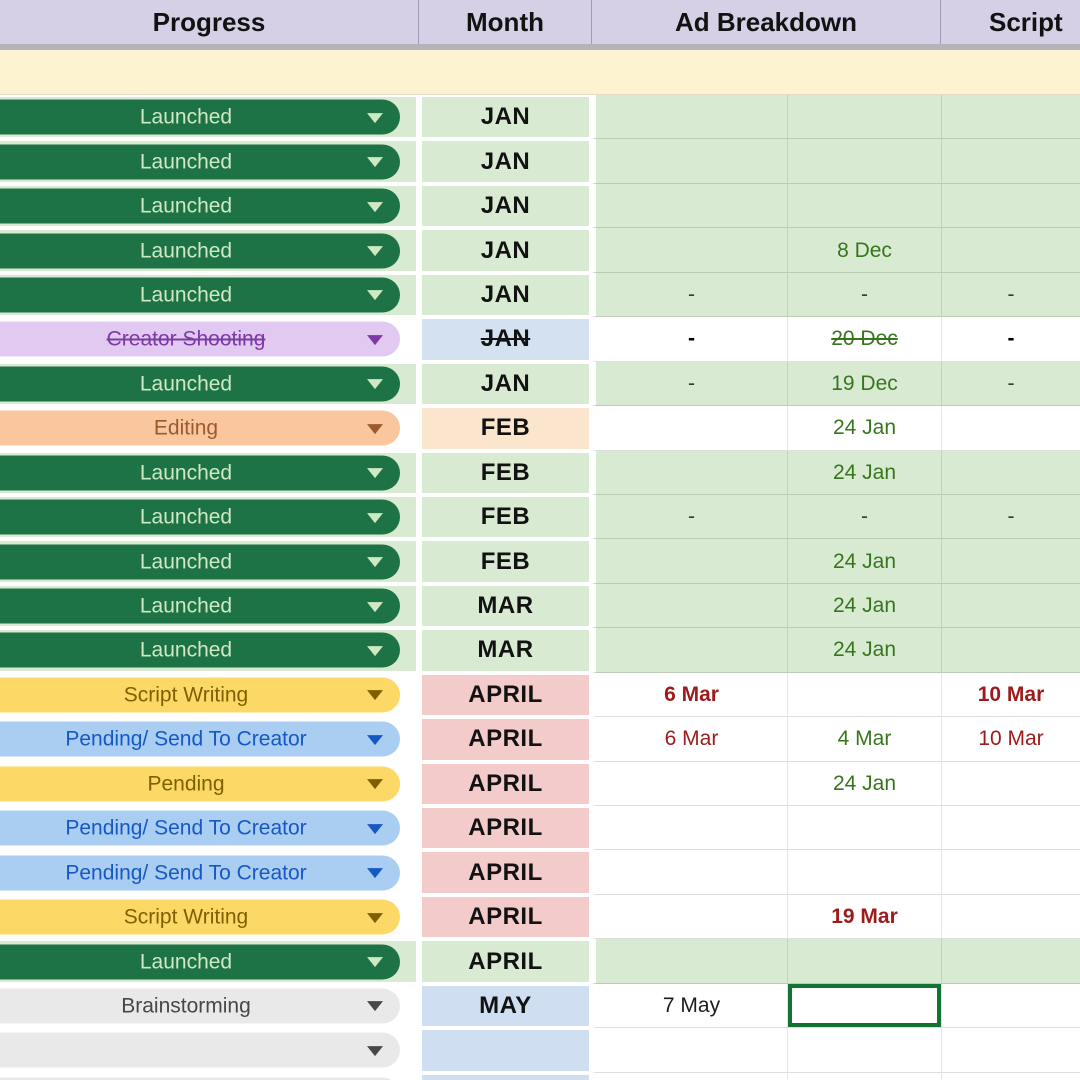 Image resolution: width=1080 pixels, height=1080 pixels. Describe the element at coordinates (864, 339) in the screenshot. I see `ad-breakdown-cell-2: 20 Dec` at that location.